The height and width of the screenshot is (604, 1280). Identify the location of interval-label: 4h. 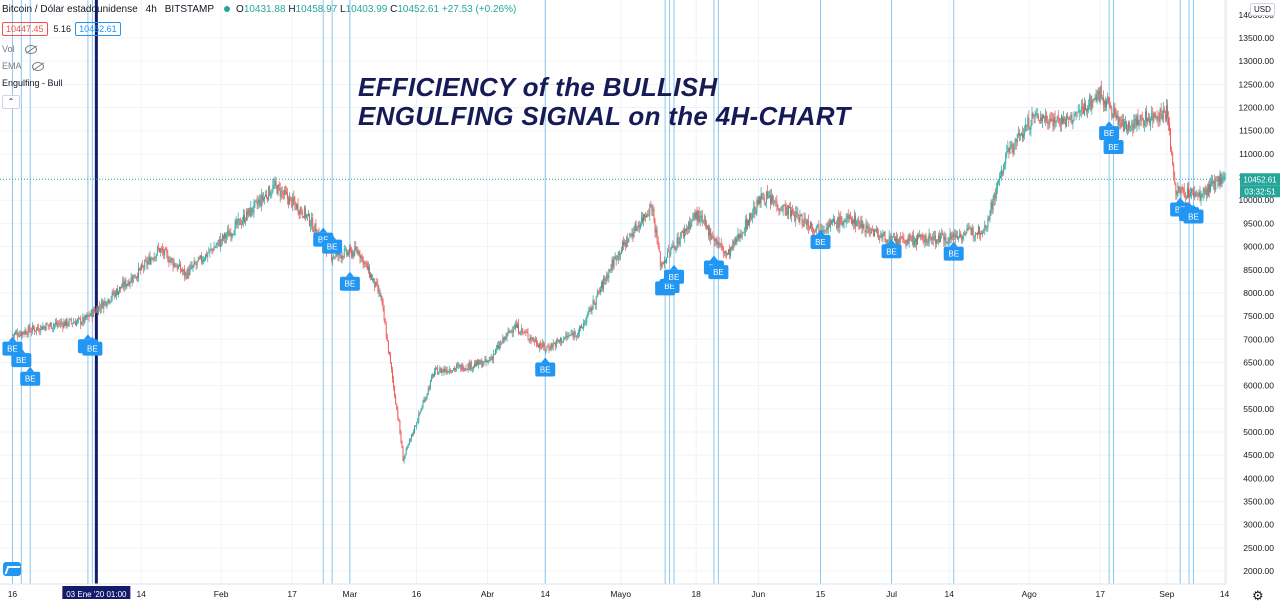
(151, 9).